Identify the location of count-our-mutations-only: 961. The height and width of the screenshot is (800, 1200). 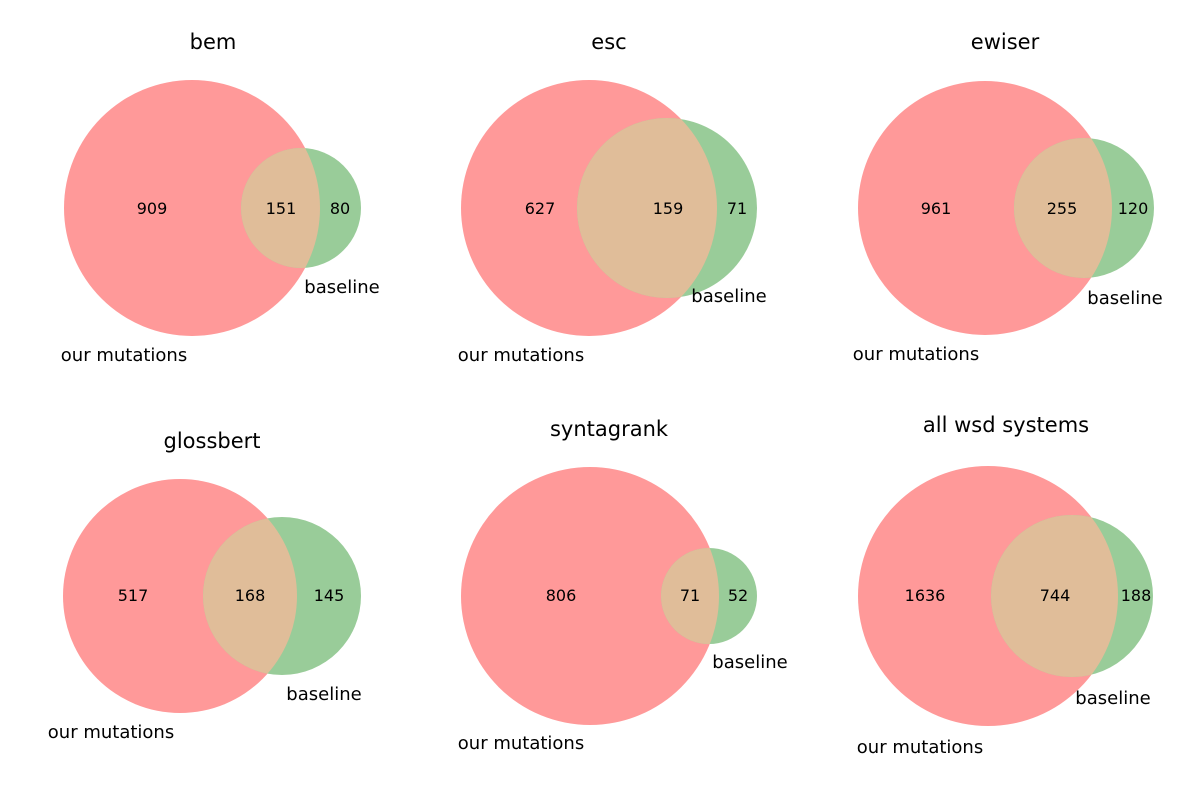
(936, 208).